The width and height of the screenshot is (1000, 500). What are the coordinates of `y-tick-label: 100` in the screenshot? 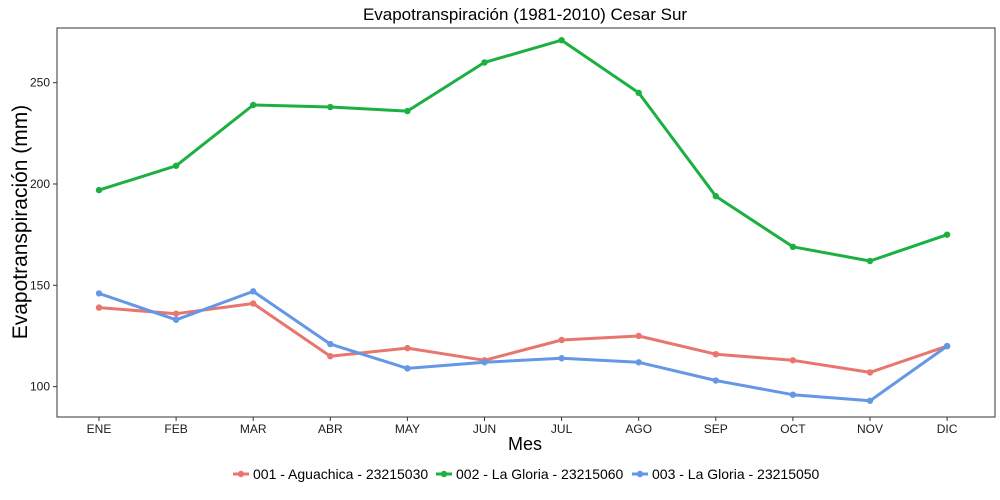 It's located at (40, 387).